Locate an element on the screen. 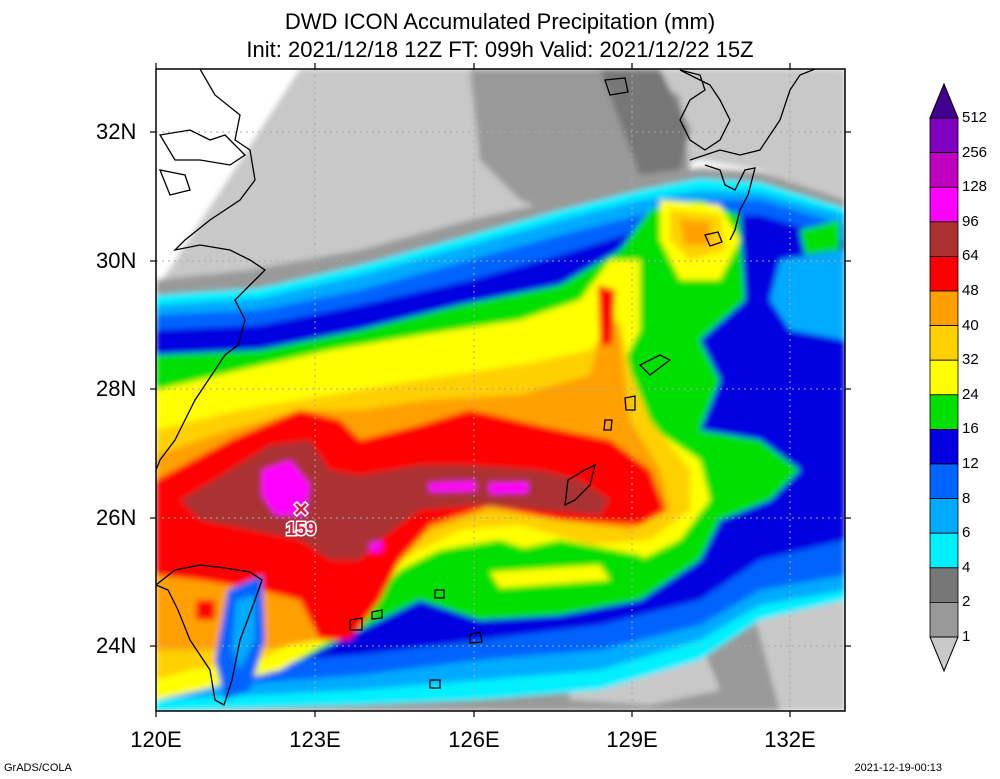 Image resolution: width=1000 pixels, height=779 pixels. lat-label: 32N is located at coordinates (116, 131).